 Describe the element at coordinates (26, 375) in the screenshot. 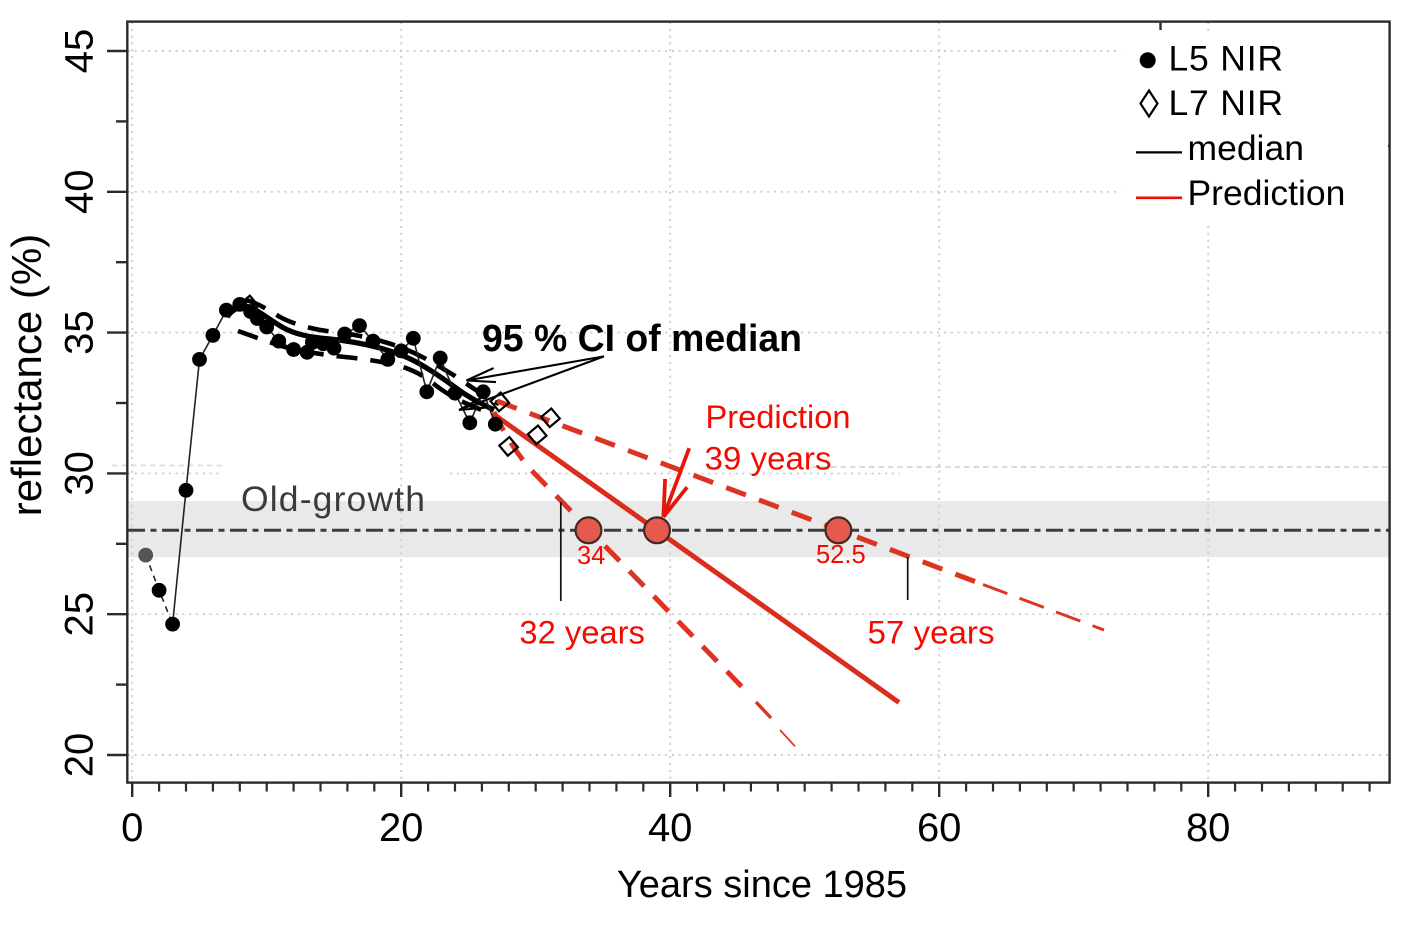

I see `svg-text: reflectance (%)` at that location.